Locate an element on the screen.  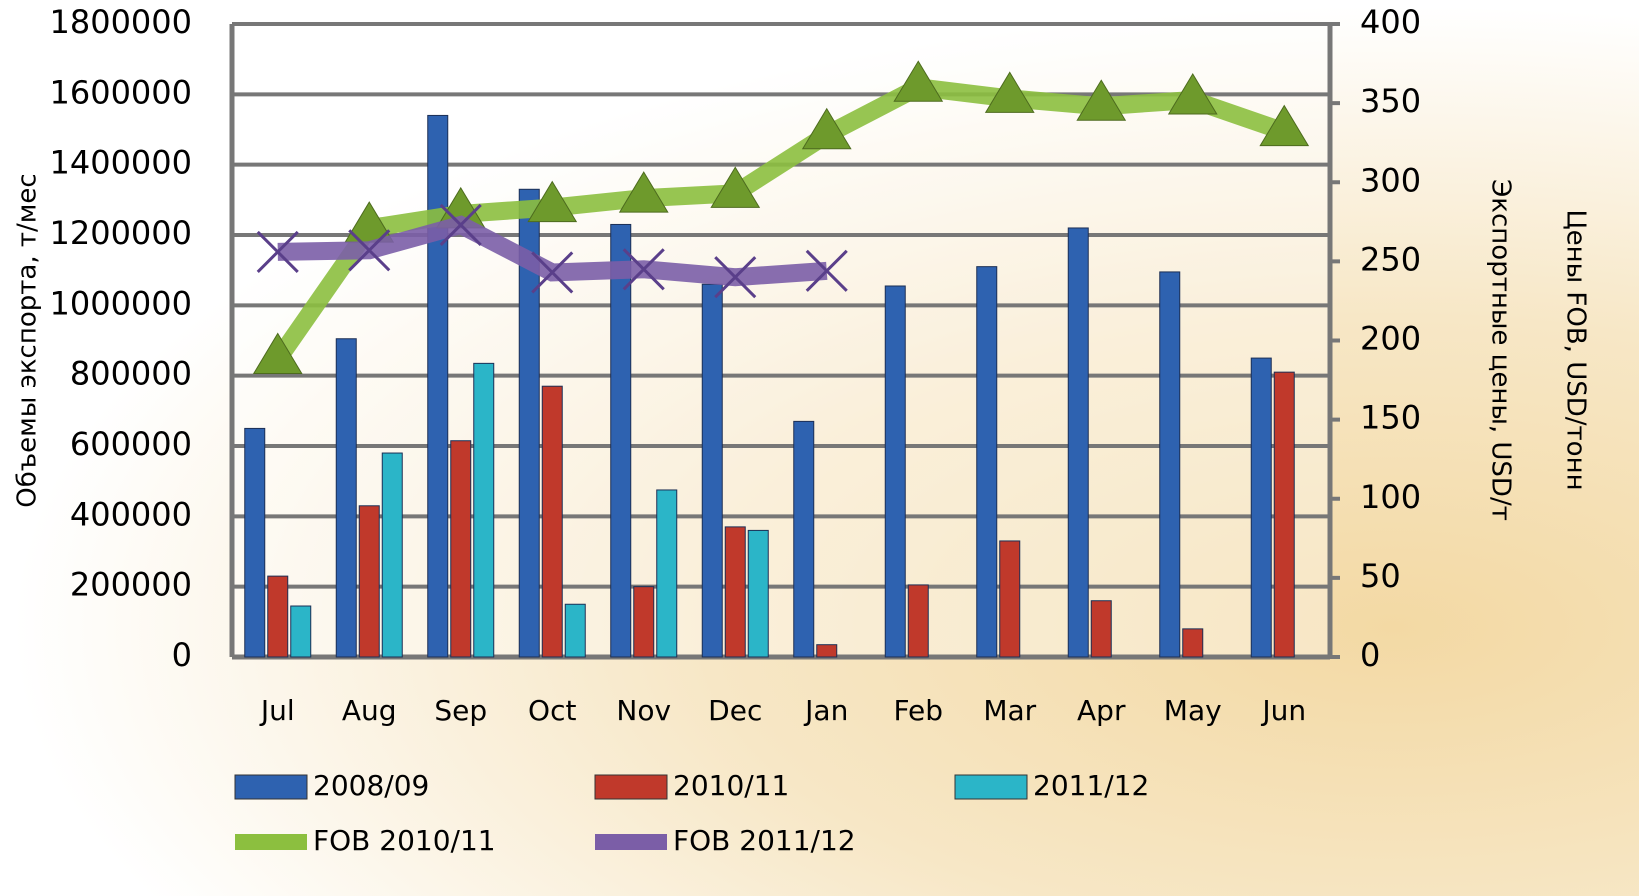
y-tick-label: 1800000 is located at coordinates (120, 22).